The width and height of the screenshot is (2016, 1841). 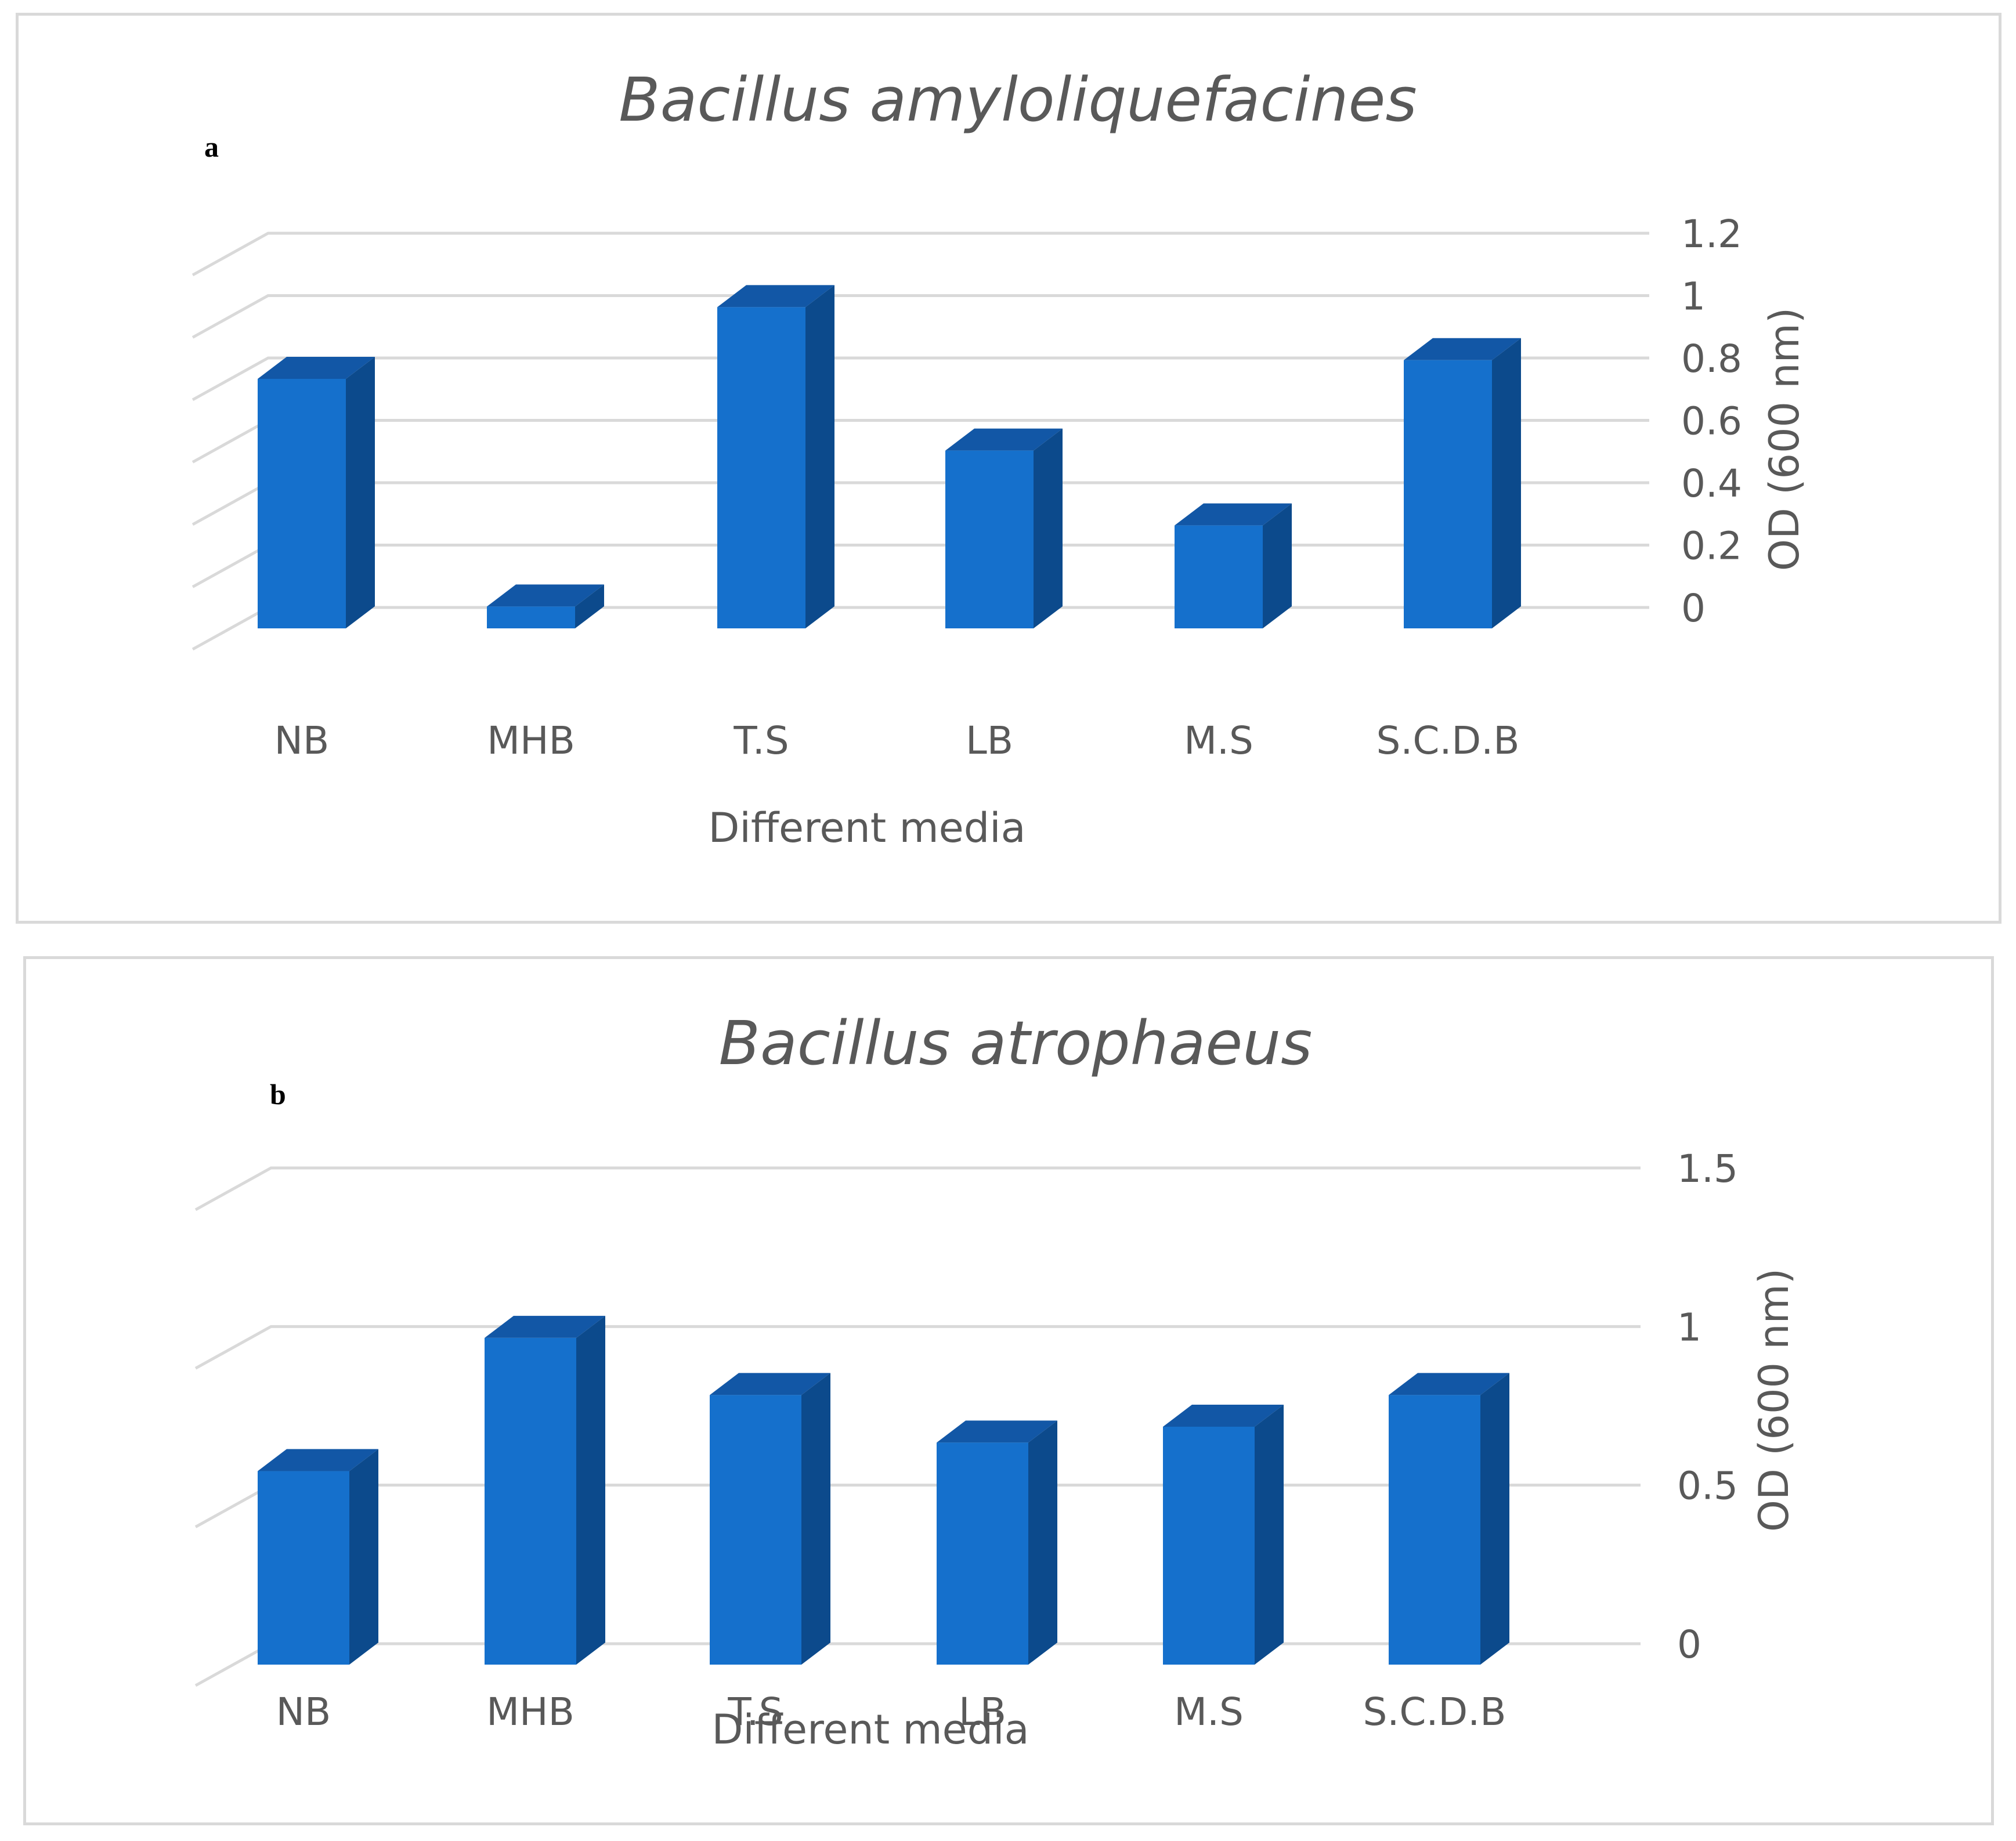 I want to click on chart-a-x-tick-label: S.C.D.B, so click(x=1447, y=740).